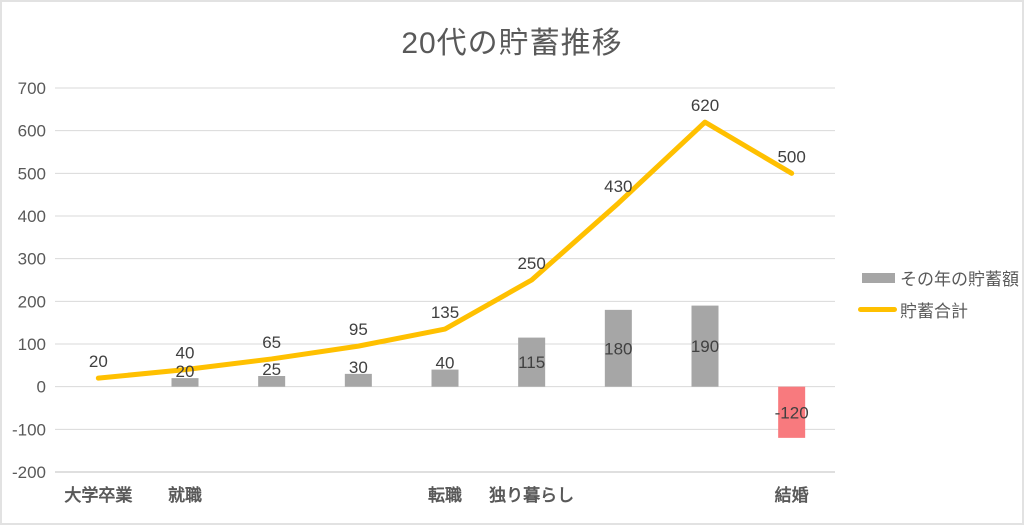  I want to click on y-axis-tick-label: 500, so click(32, 173).